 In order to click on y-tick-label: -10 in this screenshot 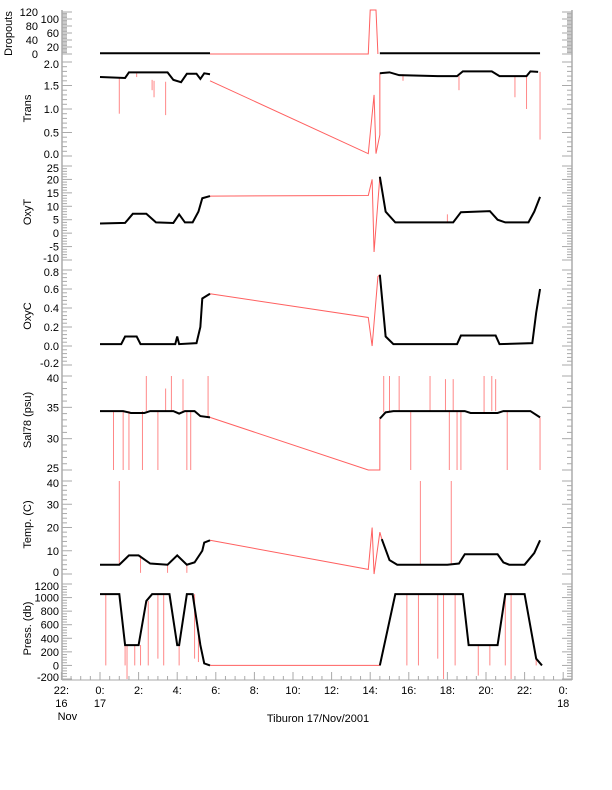, I will do `click(51, 259)`.